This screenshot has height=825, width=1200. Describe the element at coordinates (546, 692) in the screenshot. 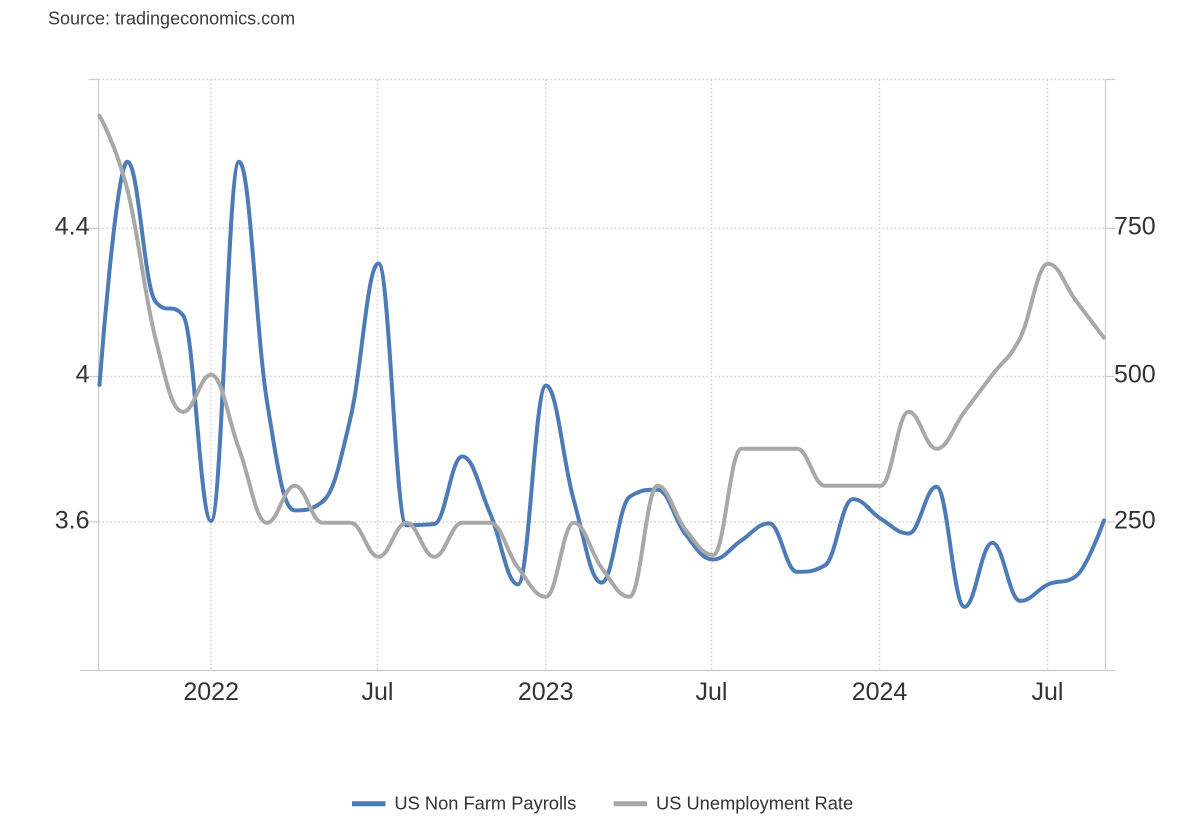

I see `svg-text: 2023` at that location.